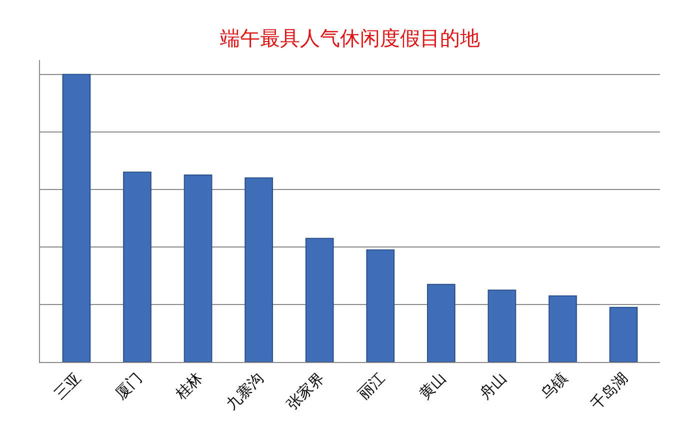  Describe the element at coordinates (371, 385) in the screenshot. I see `x-tick-label: 丽江` at that location.